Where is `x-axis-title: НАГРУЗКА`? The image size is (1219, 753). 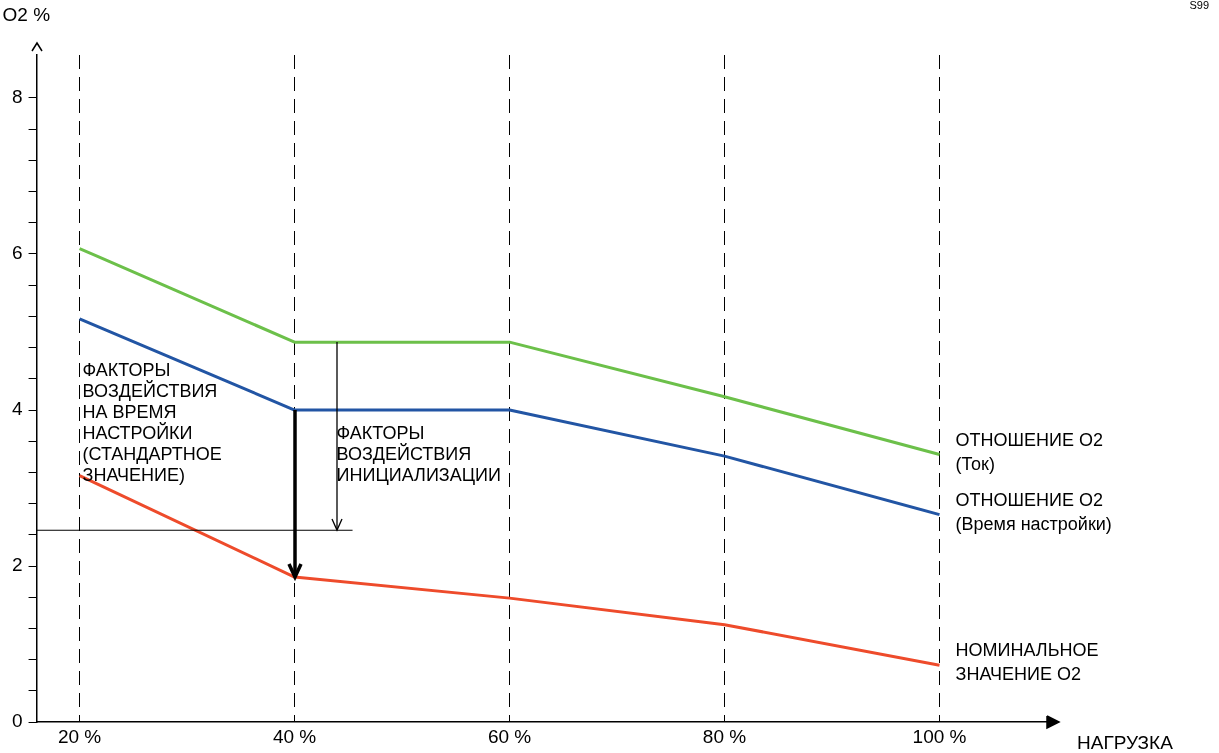
x-axis-title: НАГРУЗКА is located at coordinates (1125, 742).